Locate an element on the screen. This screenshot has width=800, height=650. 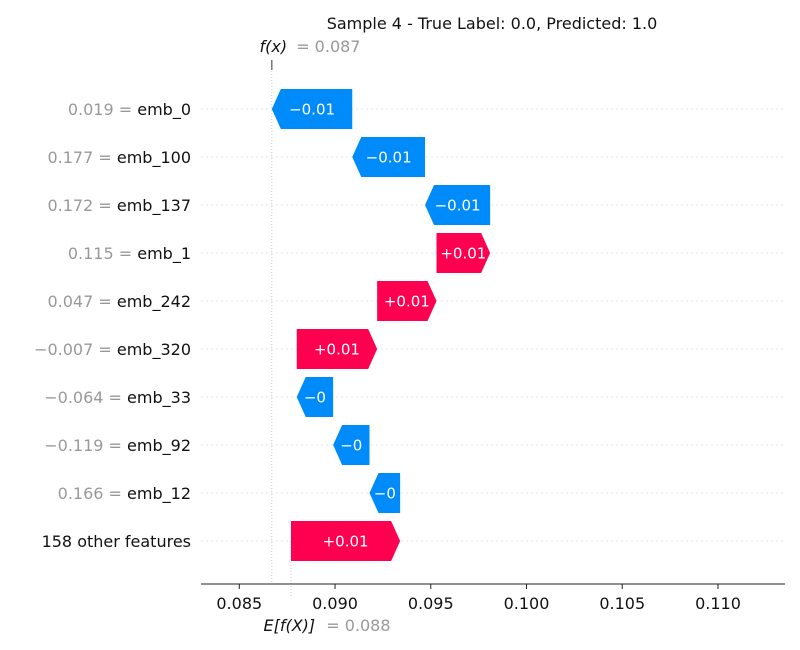
feature-name: emb_0 is located at coordinates (164, 110).